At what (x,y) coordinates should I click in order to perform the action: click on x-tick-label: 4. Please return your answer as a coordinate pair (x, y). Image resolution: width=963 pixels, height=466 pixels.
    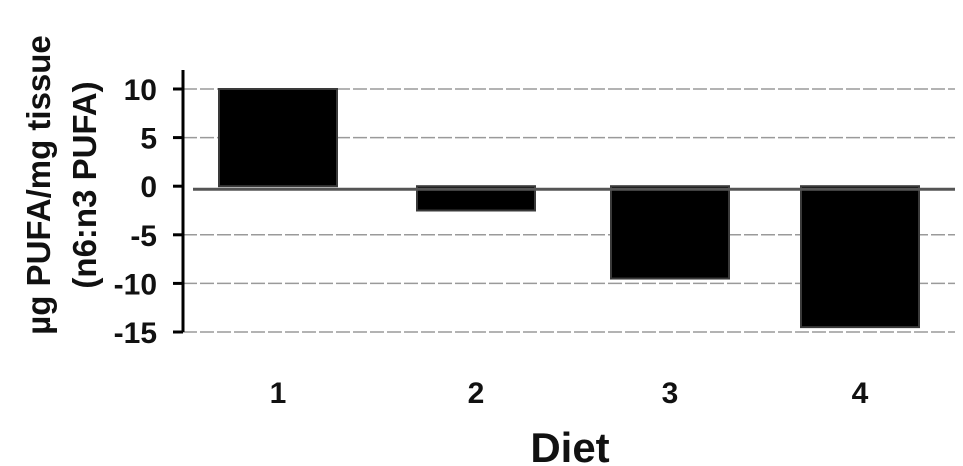
    Looking at the image, I should click on (860, 393).